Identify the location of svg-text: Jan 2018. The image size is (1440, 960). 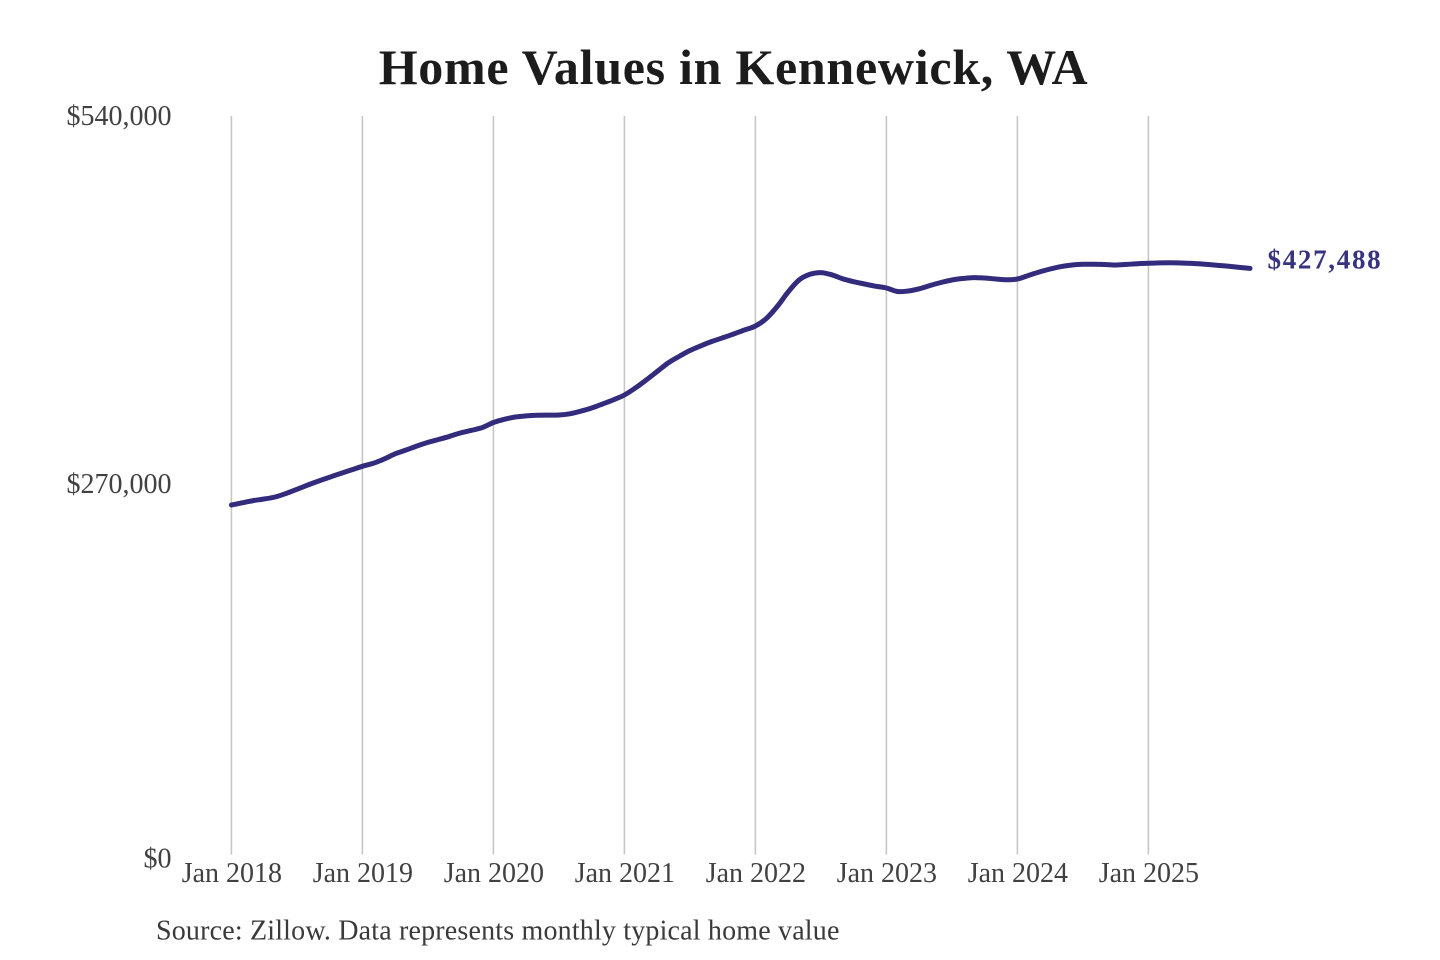
(232, 873).